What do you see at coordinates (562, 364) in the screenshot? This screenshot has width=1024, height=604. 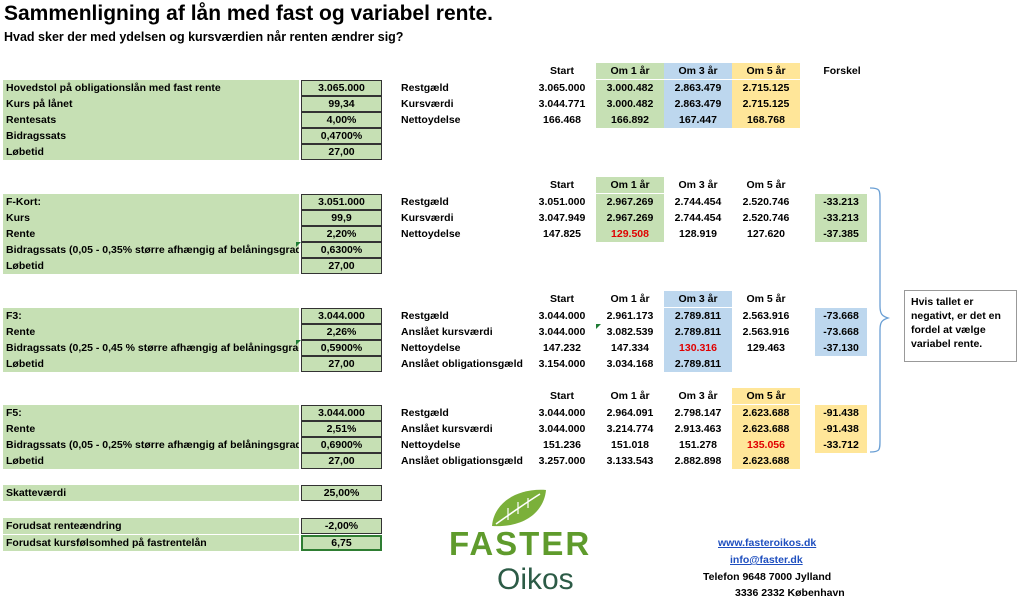 I see `table-cell: 3.154.000` at bounding box center [562, 364].